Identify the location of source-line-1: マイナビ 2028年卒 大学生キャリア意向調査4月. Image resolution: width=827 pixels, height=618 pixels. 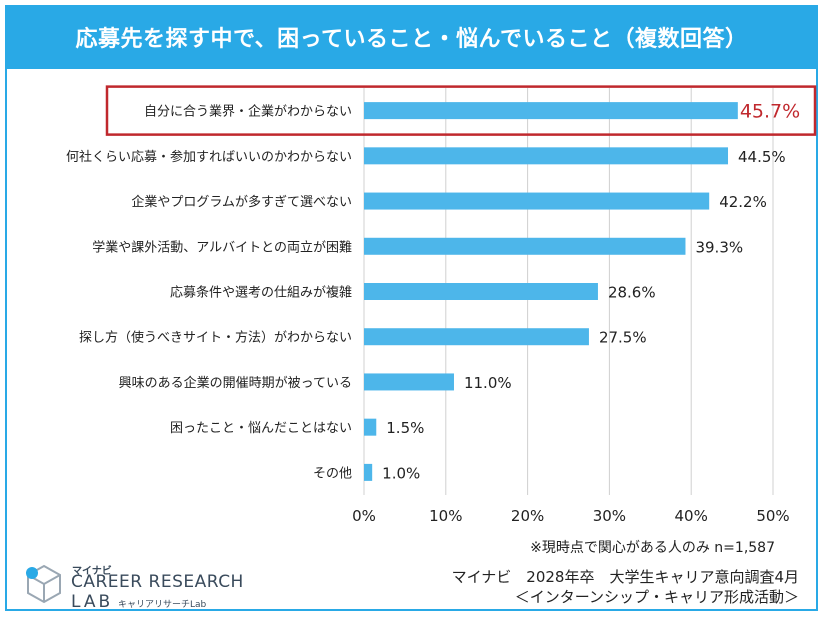
(625, 577).